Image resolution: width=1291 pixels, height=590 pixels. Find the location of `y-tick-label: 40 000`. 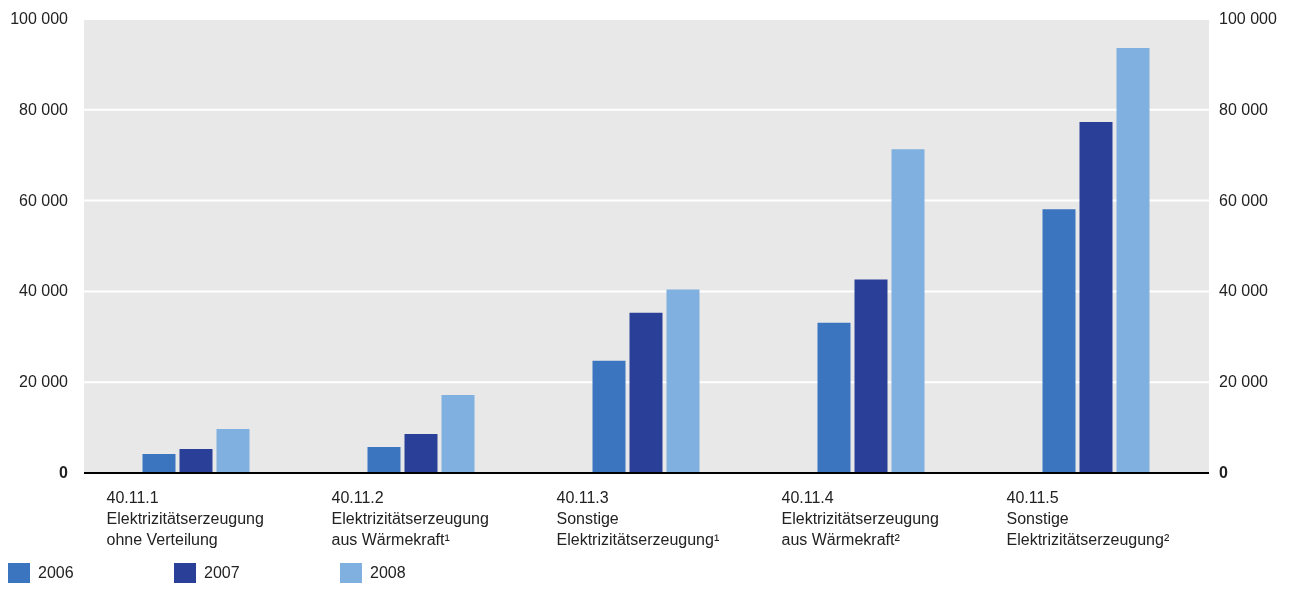

y-tick-label: 40 000 is located at coordinates (44, 291).